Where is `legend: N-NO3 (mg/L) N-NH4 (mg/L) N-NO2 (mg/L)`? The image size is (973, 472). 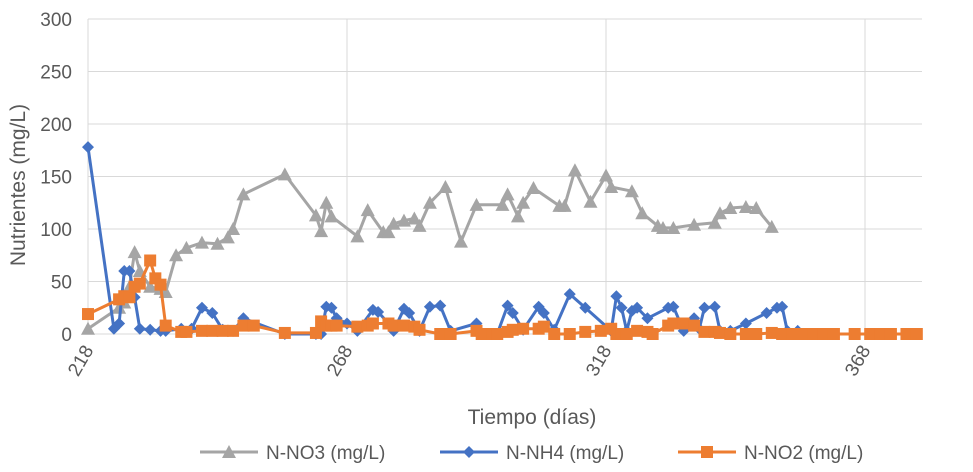
legend: N-NO3 (mg/L) N-NH4 (mg/L) N-NO2 (mg/L) is located at coordinates (531, 453).